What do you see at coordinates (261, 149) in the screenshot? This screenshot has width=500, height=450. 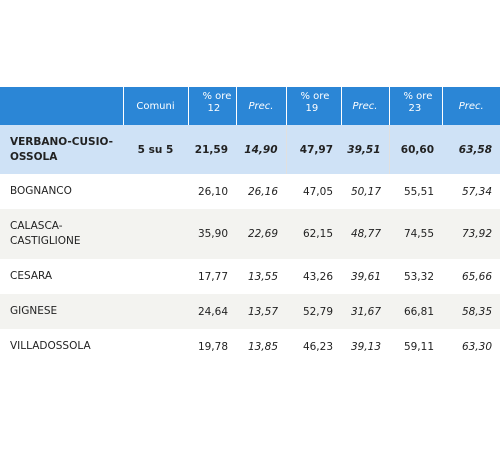 I see `total-value: 14,90` at bounding box center [261, 149].